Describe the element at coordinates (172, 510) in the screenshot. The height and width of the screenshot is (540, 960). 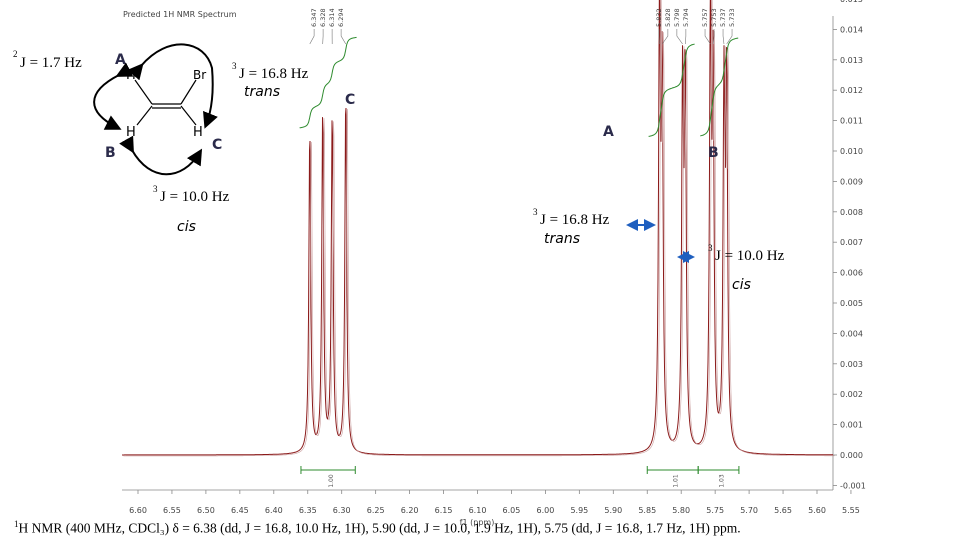
I see `x-tick-label: 6.55` at that location.